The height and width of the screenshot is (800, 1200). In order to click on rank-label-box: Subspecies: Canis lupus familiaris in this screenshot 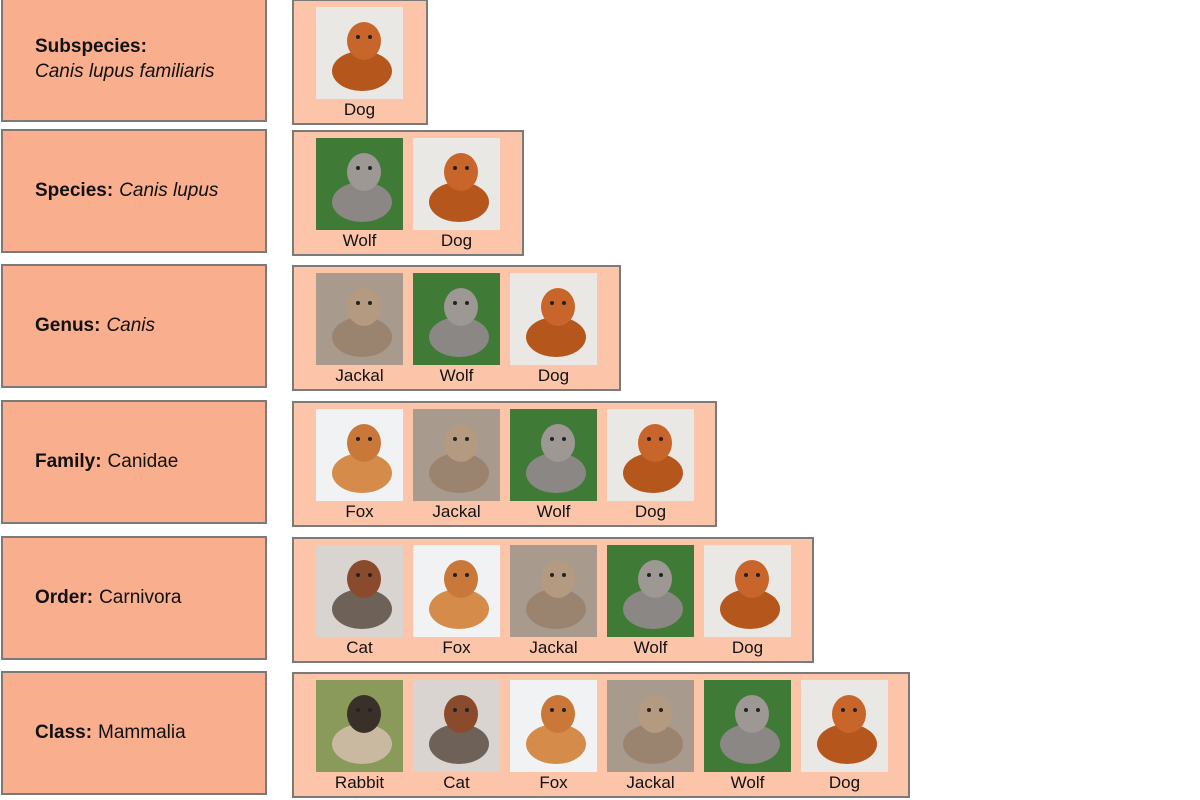, I will do `click(134, 61)`.